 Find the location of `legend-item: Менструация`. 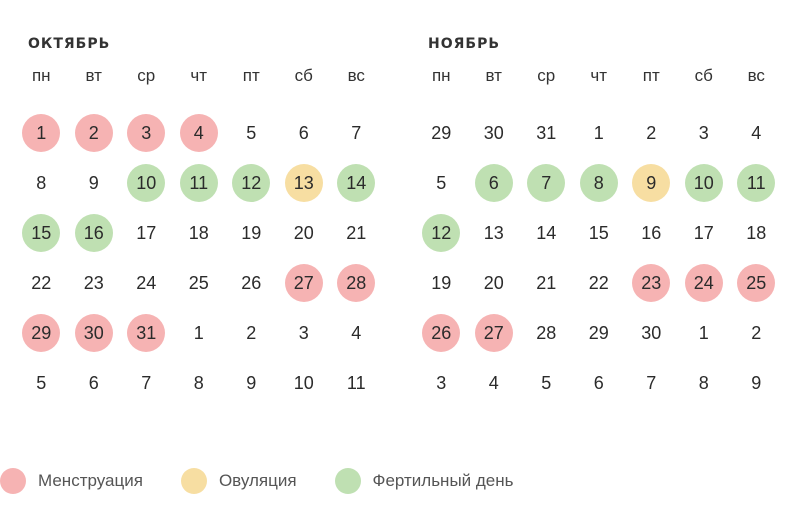

legend-item: Менструация is located at coordinates (71, 481).